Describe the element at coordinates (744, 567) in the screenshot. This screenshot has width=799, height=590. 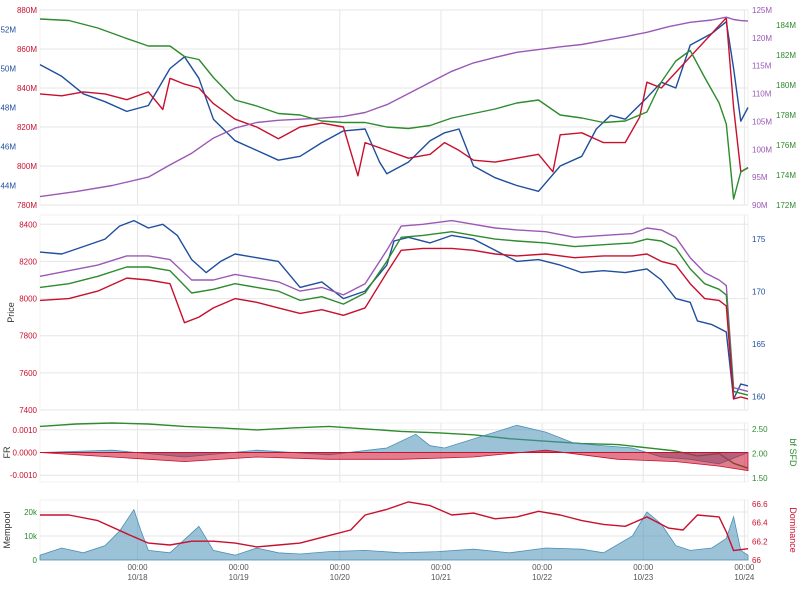
I see `x-tick-time-6: 00:00` at that location.